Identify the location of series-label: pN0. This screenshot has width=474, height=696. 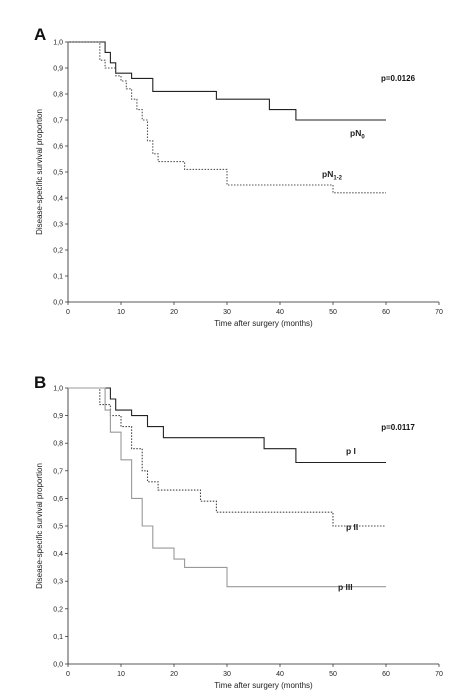
(357, 134).